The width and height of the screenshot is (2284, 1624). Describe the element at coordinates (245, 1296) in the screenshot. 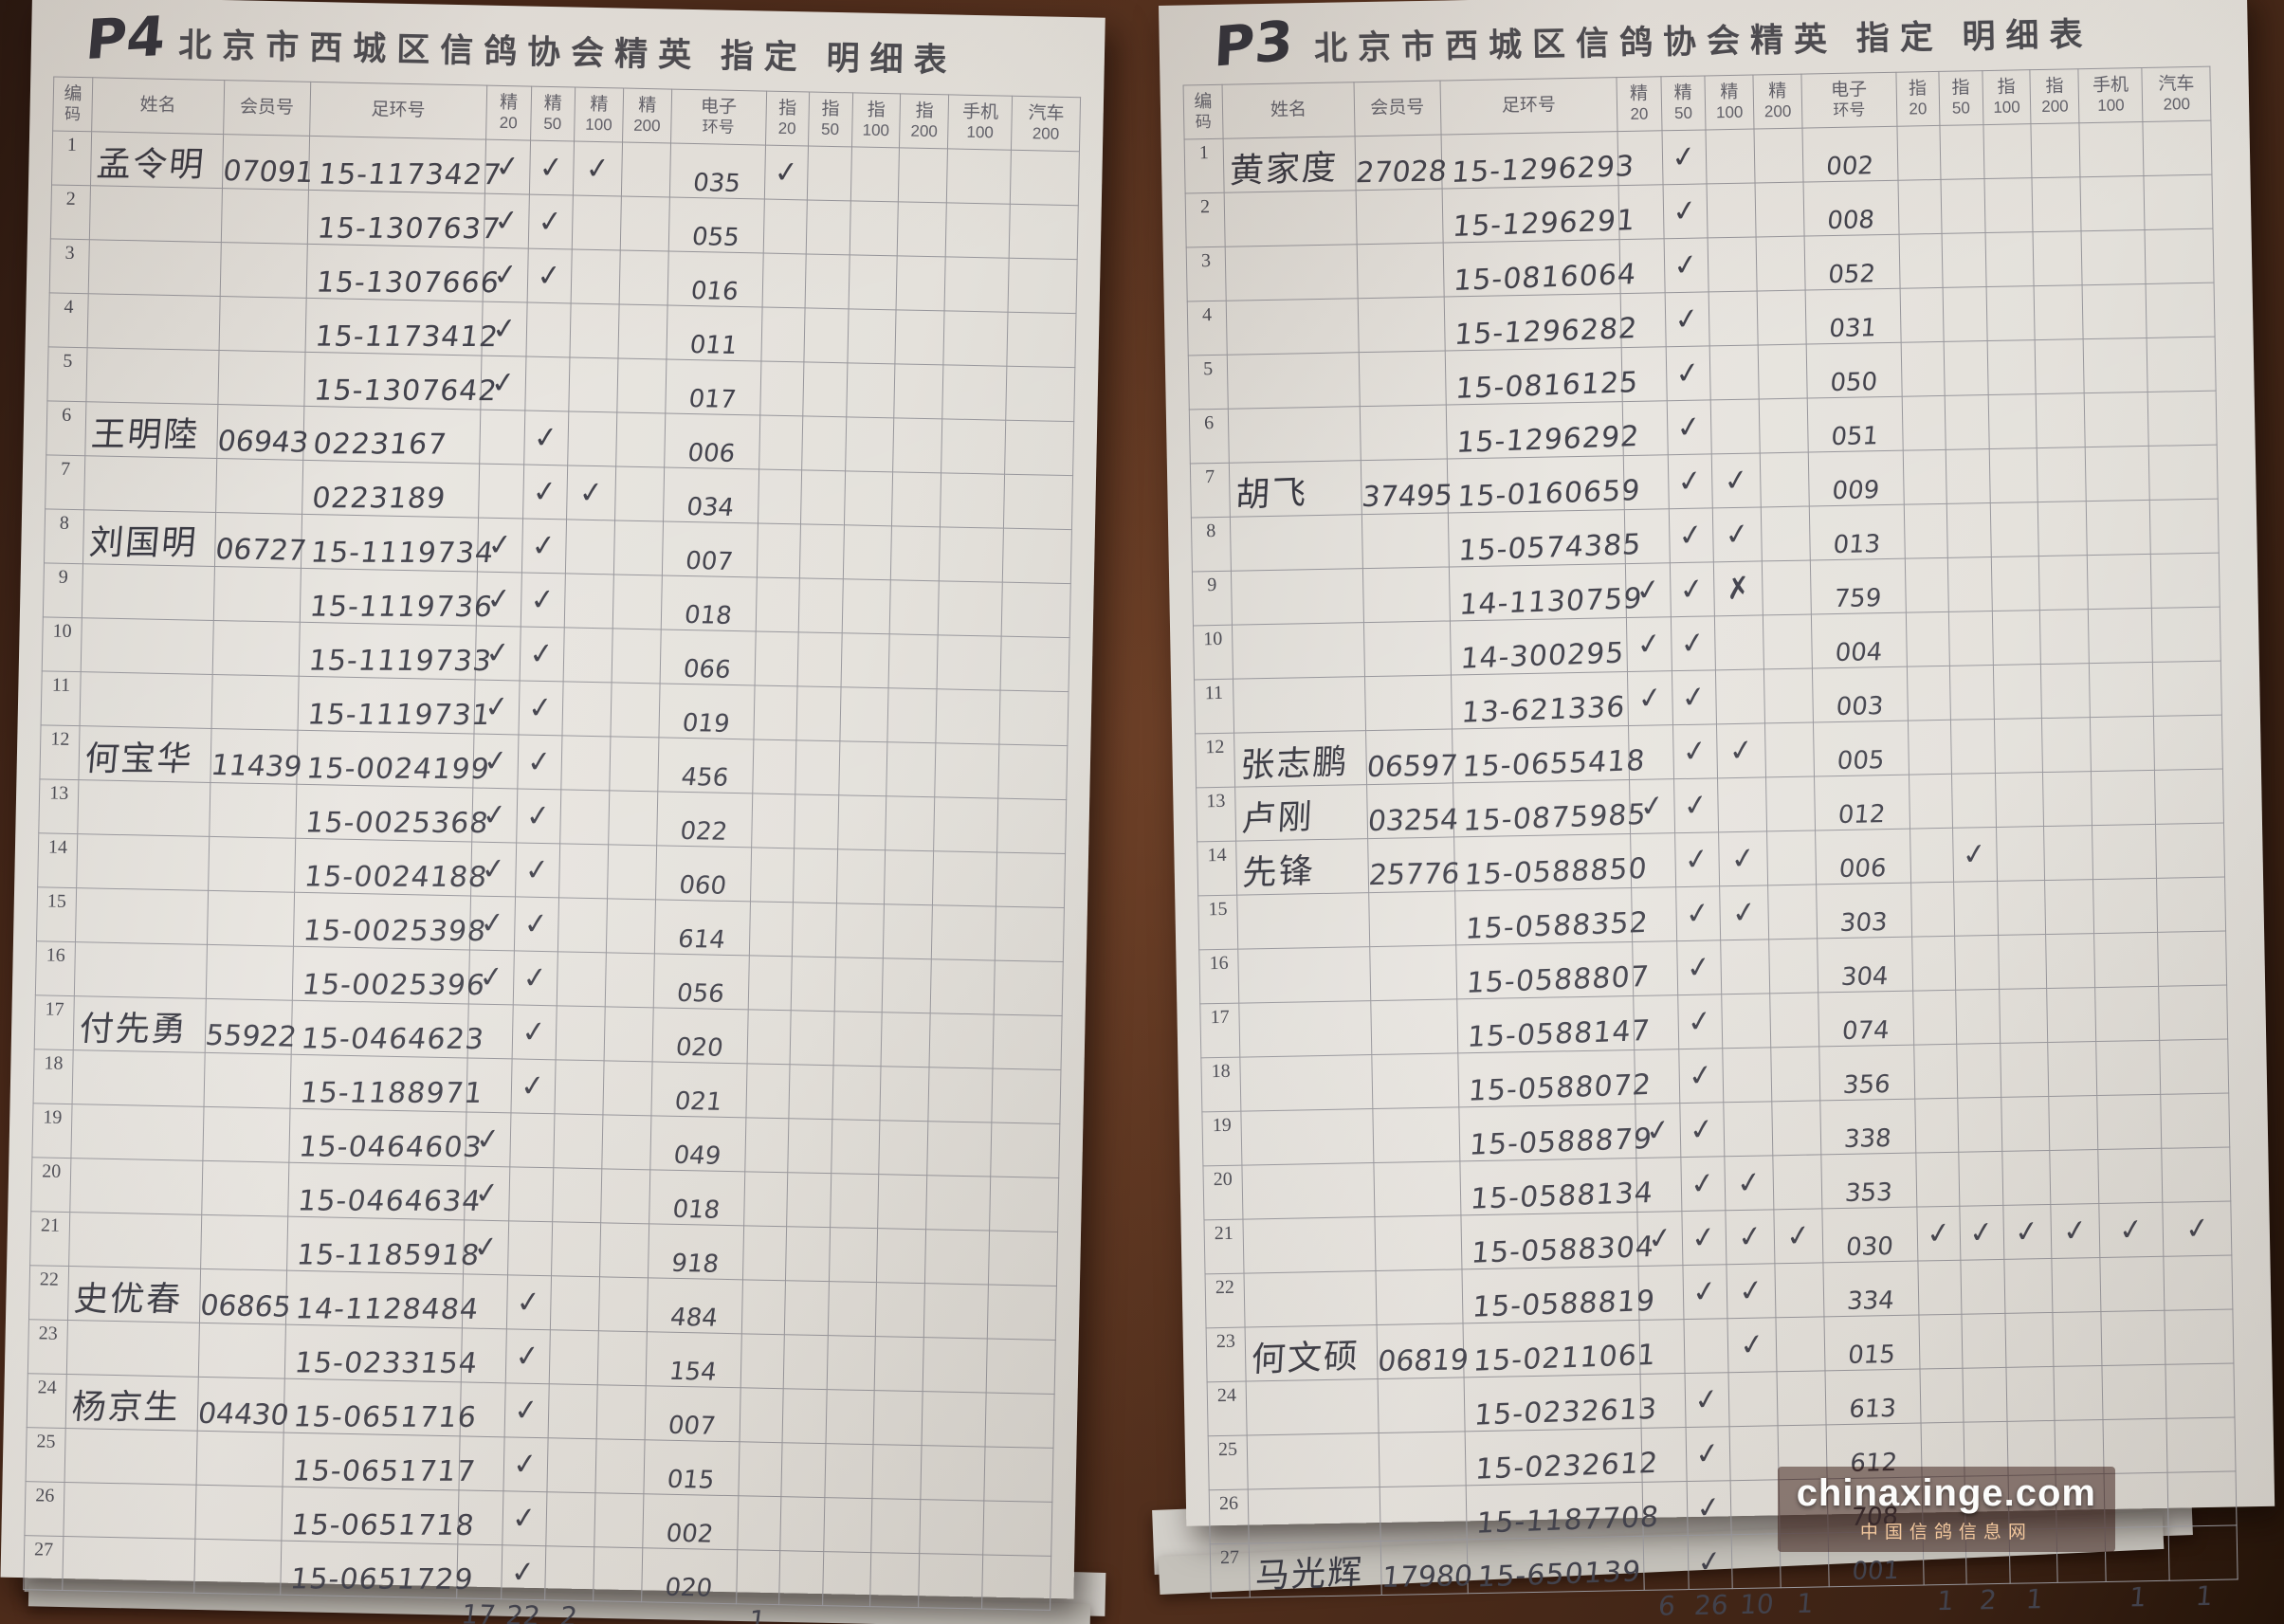

I see `member-number: 06865` at that location.